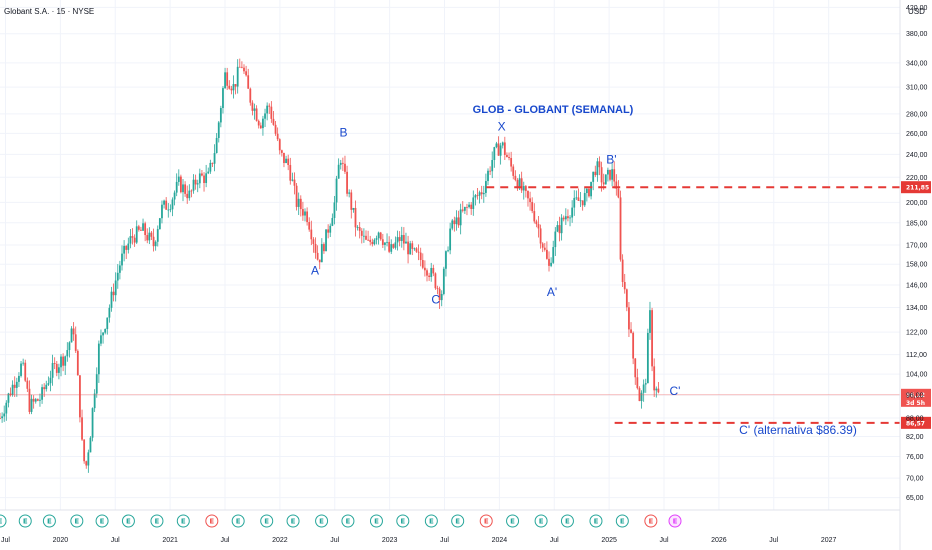  Describe the element at coordinates (917, 34) in the screenshot. I see `price-tick-label: 380,00` at that location.